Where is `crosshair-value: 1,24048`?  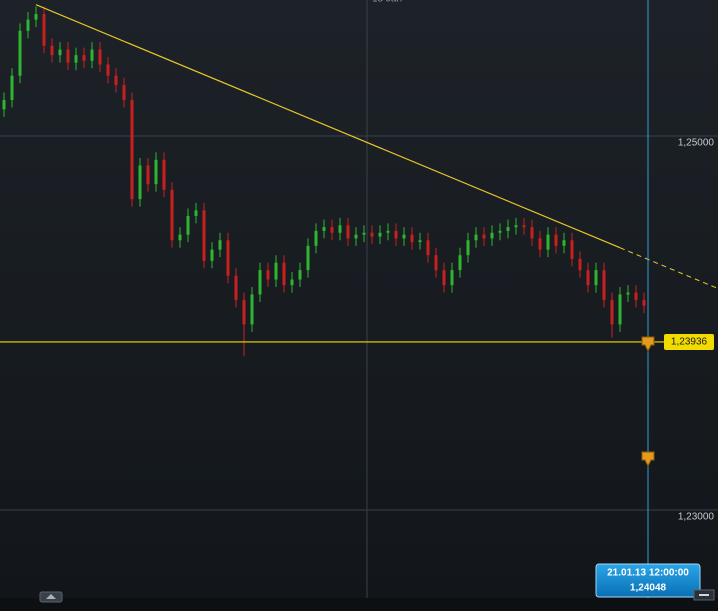 crosshair-value: 1,24048 is located at coordinates (648, 588).